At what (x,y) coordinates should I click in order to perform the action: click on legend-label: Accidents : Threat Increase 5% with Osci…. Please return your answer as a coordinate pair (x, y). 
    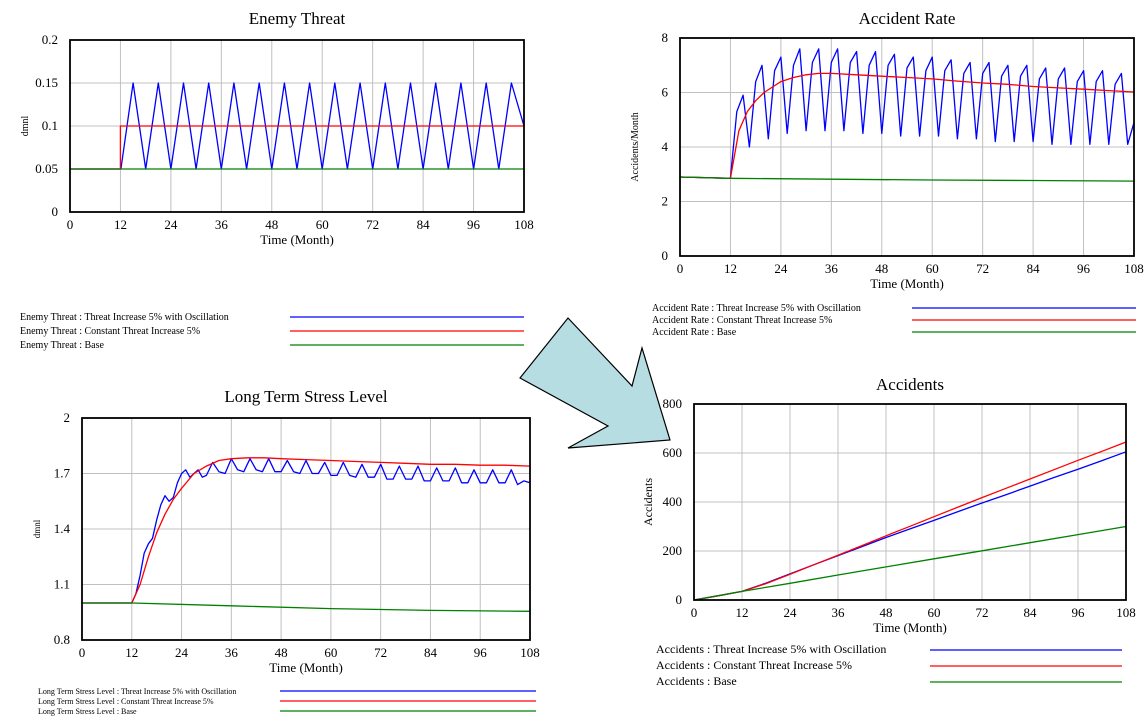
    Looking at the image, I should click on (771, 649).